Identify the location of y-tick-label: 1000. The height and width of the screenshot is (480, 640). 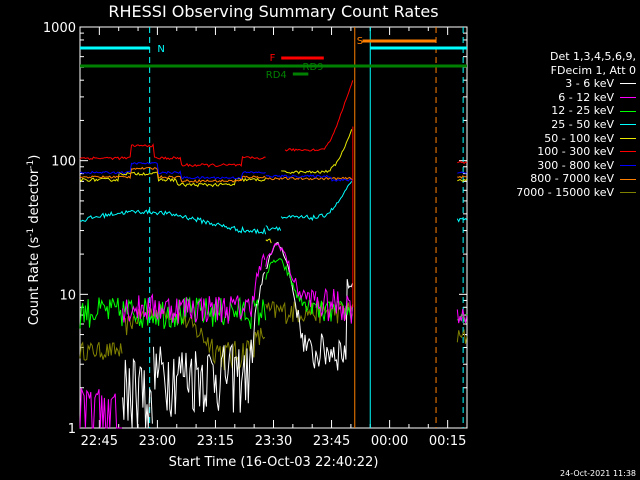
(59, 28).